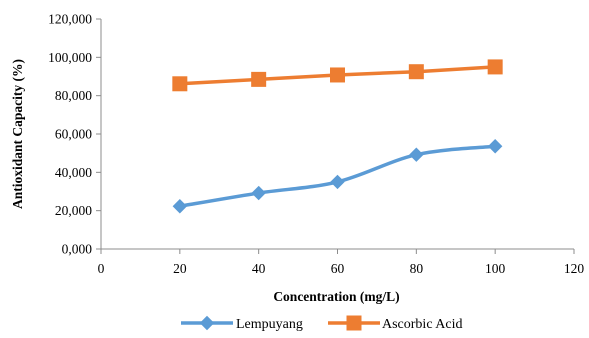 The height and width of the screenshot is (338, 589). Describe the element at coordinates (269, 324) in the screenshot. I see `legend-label: Lempuyang` at that location.